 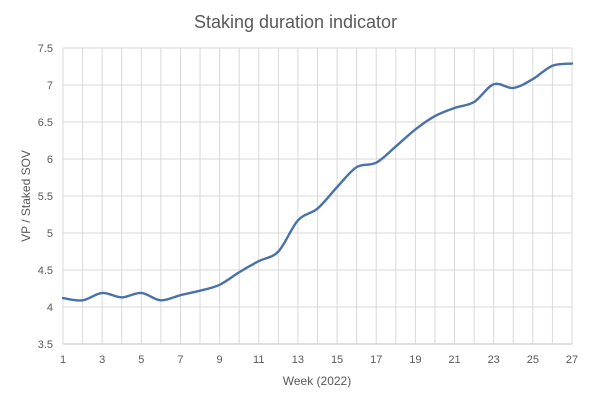 I want to click on y-tick-label: 7.5, so click(x=45, y=49).